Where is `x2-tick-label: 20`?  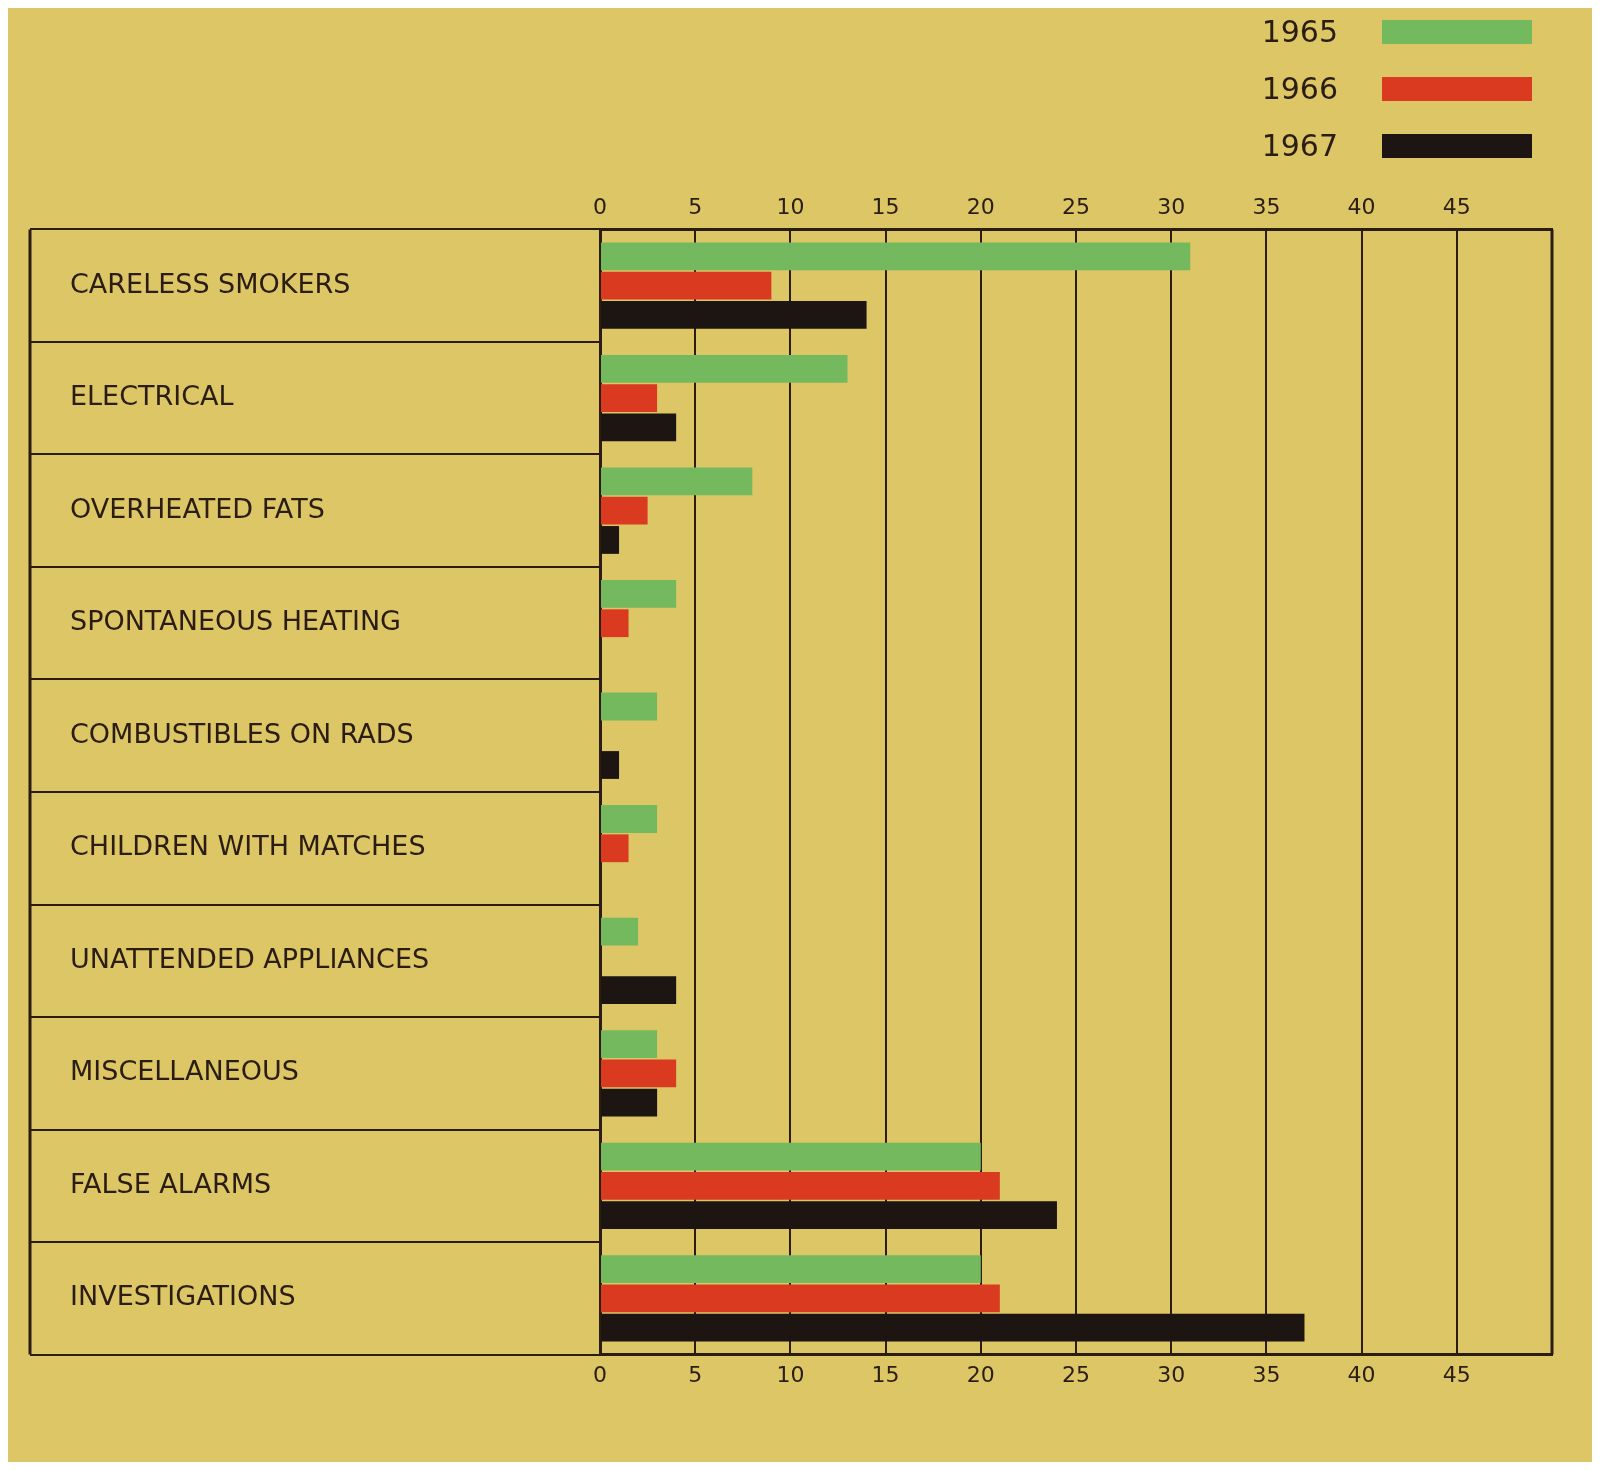
x2-tick-label: 20 is located at coordinates (980, 1374).